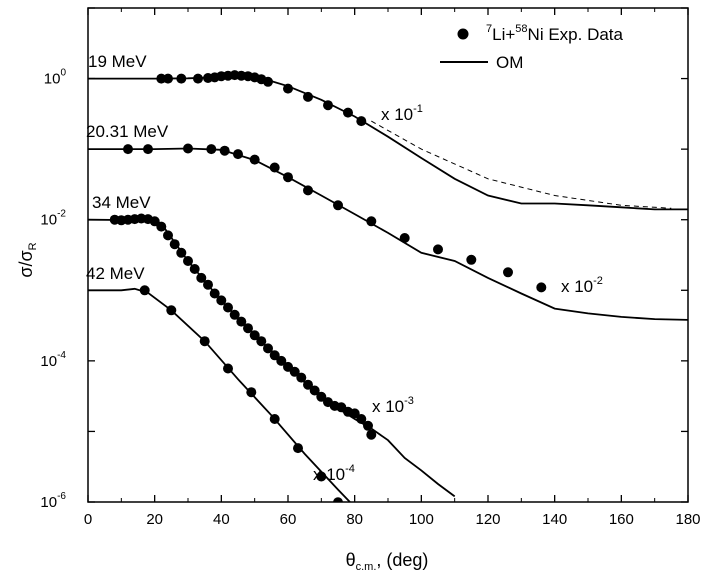 This screenshot has width=712, height=582. What do you see at coordinates (487, 519) in the screenshot?
I see `x-tick-label: 120` at bounding box center [487, 519].